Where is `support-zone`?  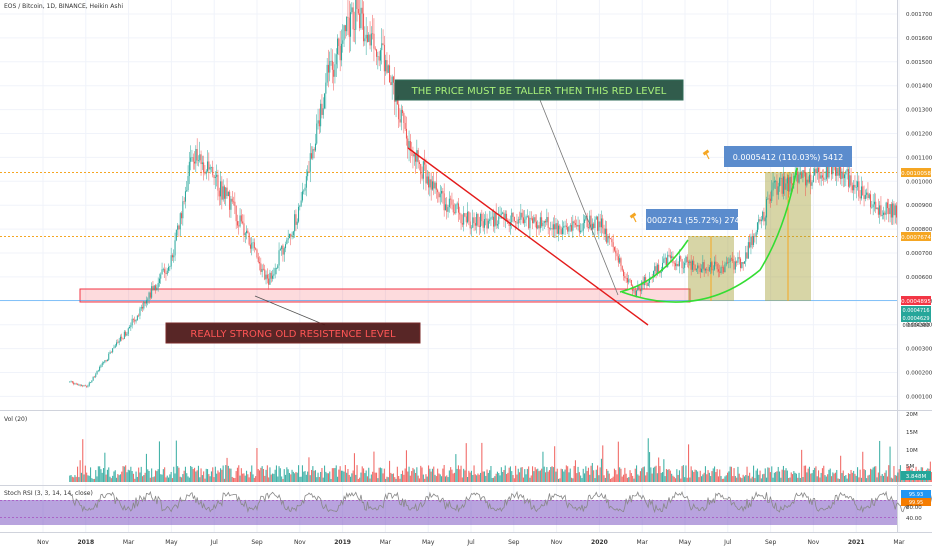 support-zone is located at coordinates (385, 295).